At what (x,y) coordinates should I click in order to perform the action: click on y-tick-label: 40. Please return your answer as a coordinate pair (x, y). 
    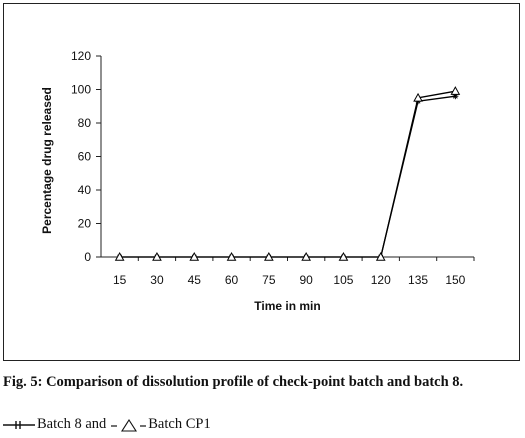
    Looking at the image, I should click on (85, 190).